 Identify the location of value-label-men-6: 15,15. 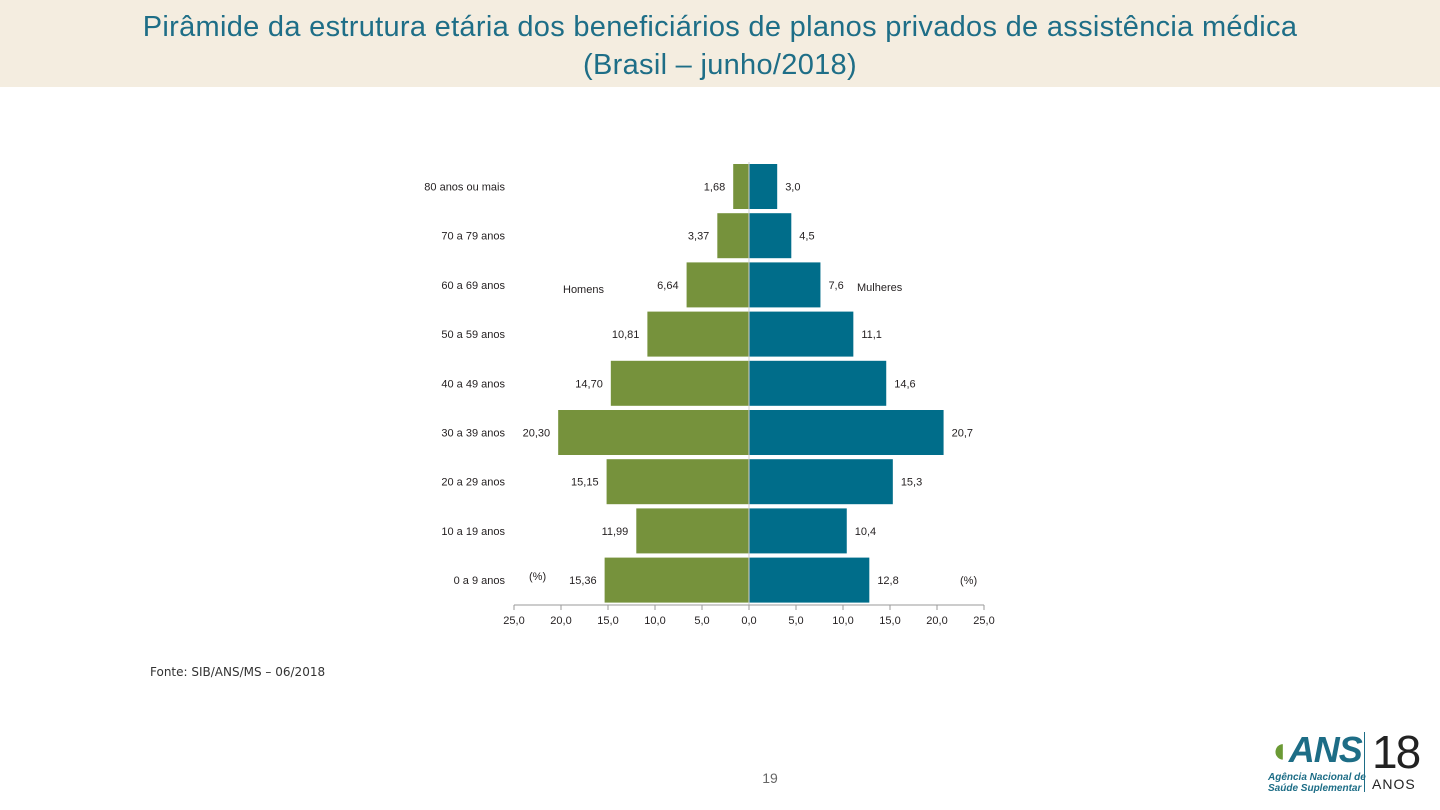
(585, 483).